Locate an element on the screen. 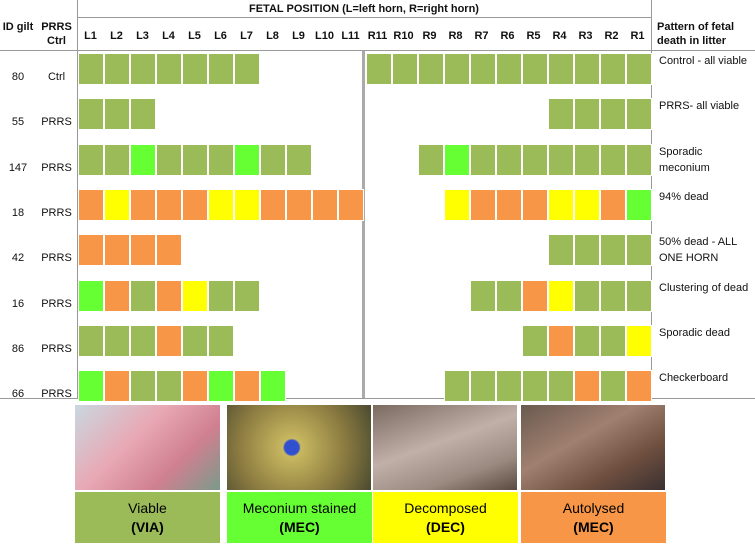 The image size is (755, 547). column-label: L10 is located at coordinates (324, 36).